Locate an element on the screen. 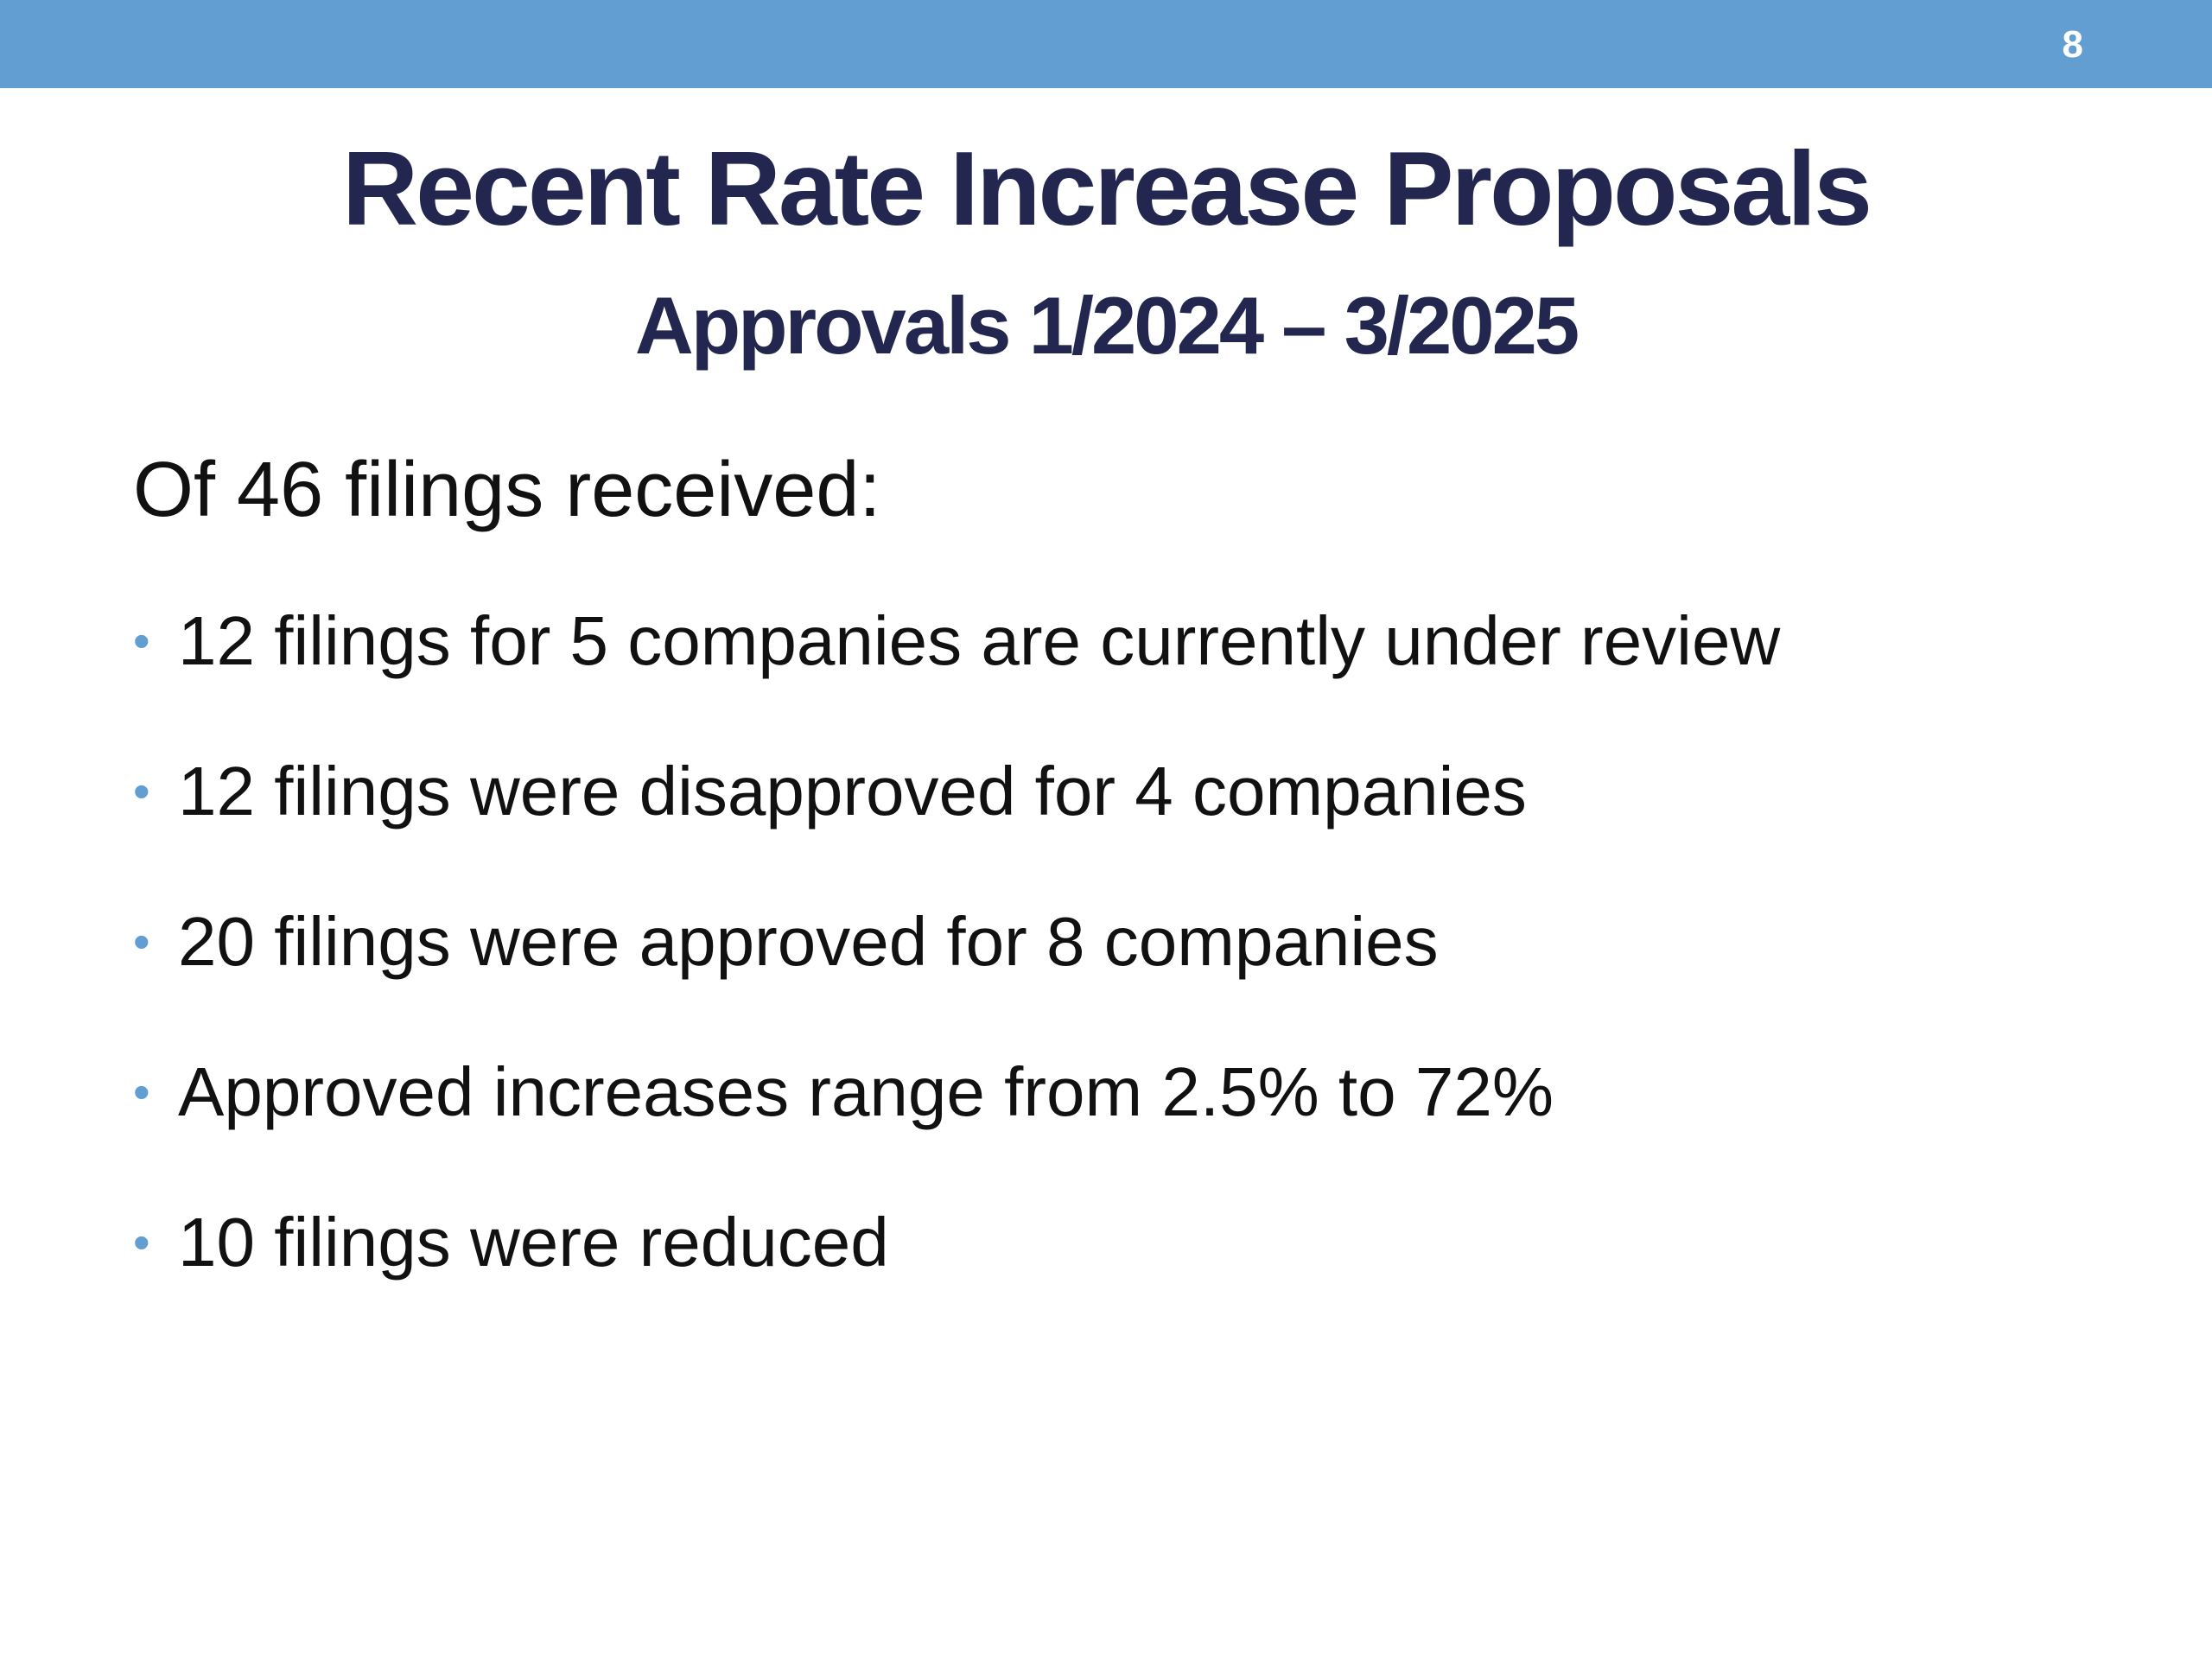 Image resolution: width=2212 pixels, height=1659 pixels. header-bar: 8 is located at coordinates (1106, 44).